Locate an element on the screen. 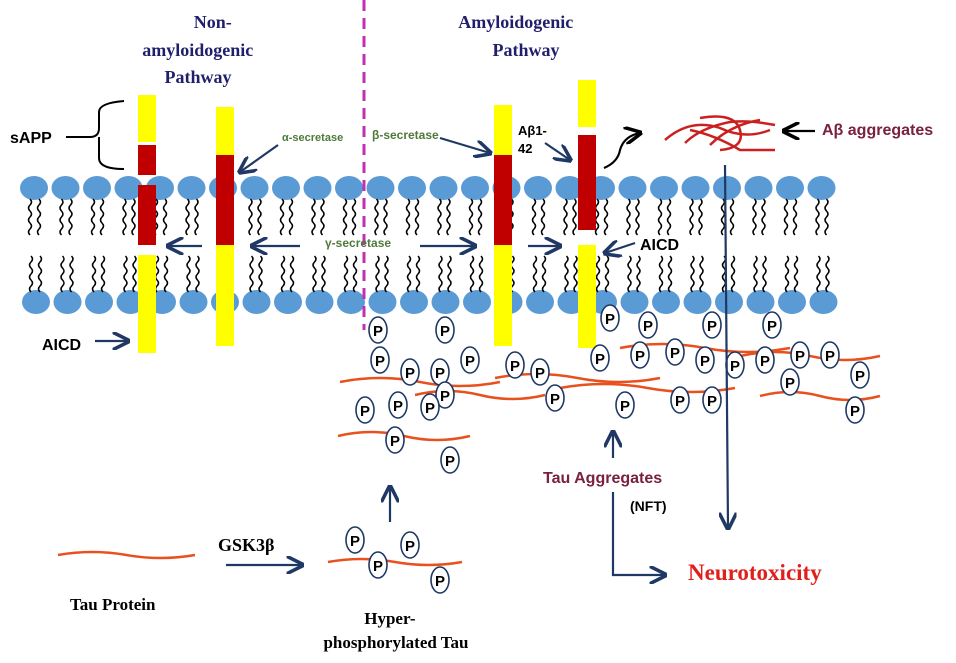  aicd-right-label: AICD is located at coordinates (659, 245).